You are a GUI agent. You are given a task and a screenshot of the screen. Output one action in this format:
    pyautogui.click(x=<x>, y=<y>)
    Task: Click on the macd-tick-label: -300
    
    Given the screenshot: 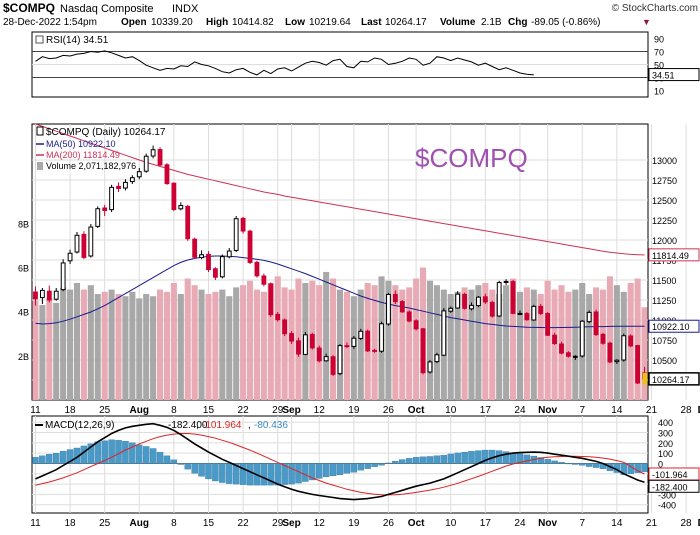 What is the action you would take?
    pyautogui.click(x=667, y=495)
    